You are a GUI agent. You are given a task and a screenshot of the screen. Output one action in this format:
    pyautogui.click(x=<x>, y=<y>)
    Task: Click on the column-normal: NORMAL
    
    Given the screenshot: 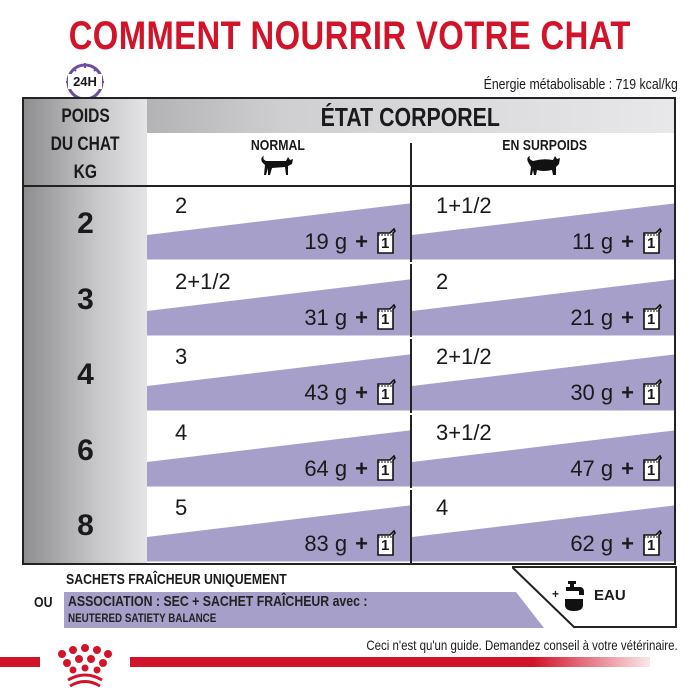 What is the action you would take?
    pyautogui.click(x=278, y=158)
    